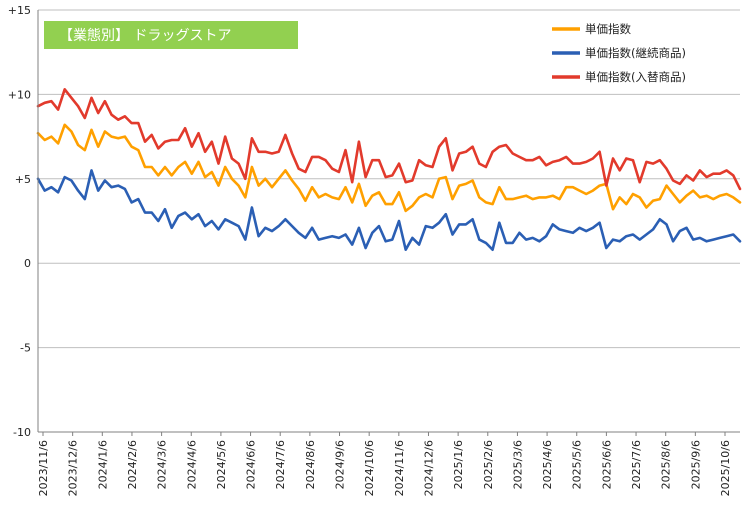  Describe the element at coordinates (19, 94) in the screenshot. I see `y-tick-label-4: +10` at that location.